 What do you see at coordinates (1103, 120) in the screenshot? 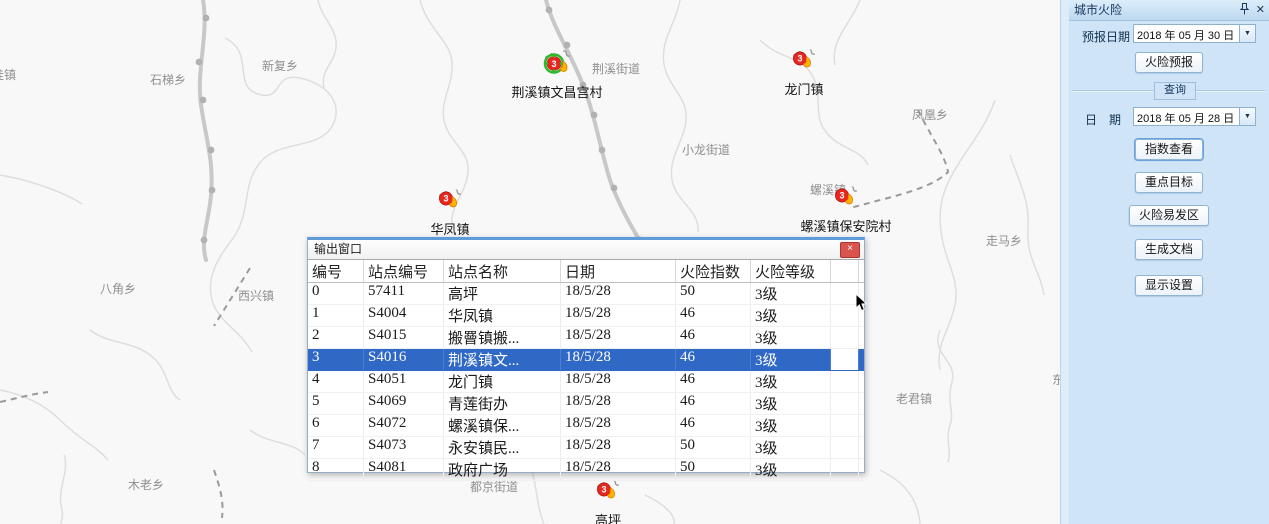
I see `query-date-label: 日 期` at bounding box center [1103, 120].